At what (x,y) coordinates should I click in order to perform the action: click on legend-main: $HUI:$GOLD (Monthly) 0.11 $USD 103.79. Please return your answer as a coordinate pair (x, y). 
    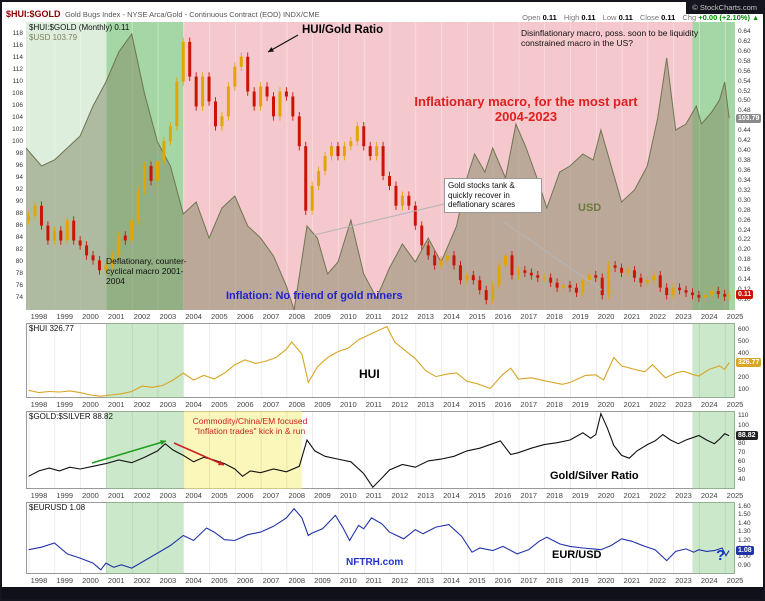
    Looking at the image, I should click on (79, 33).